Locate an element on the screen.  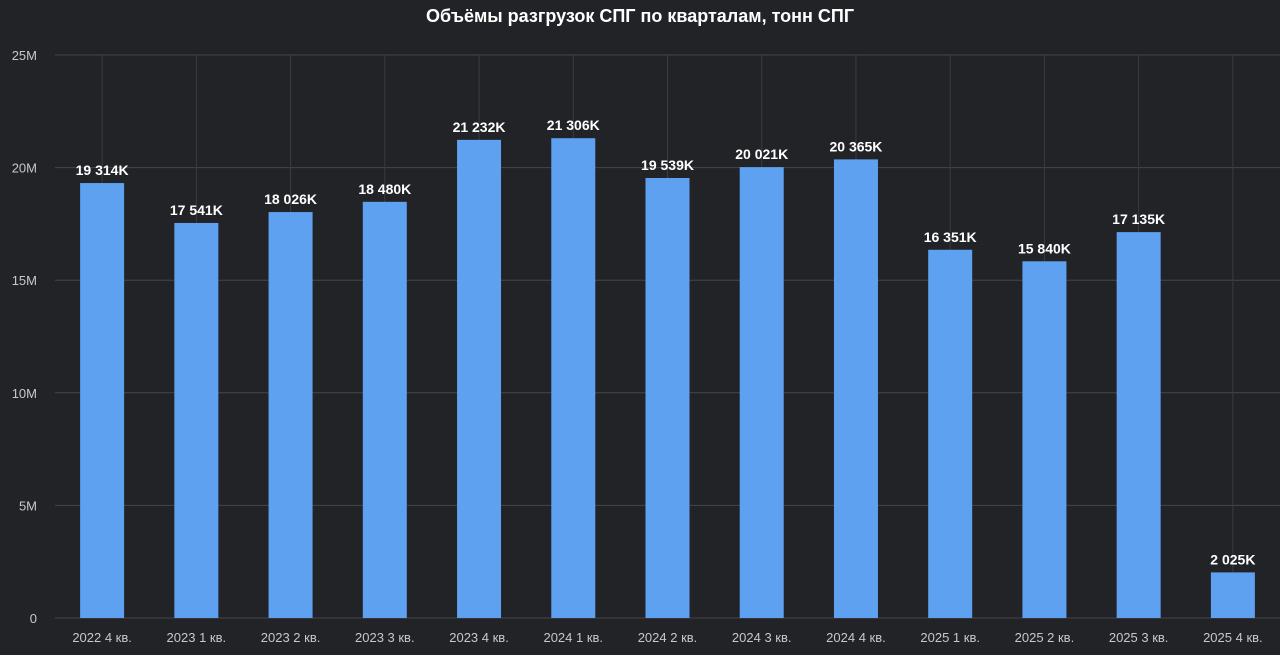
y-tick-label: 15M is located at coordinates (24, 280).